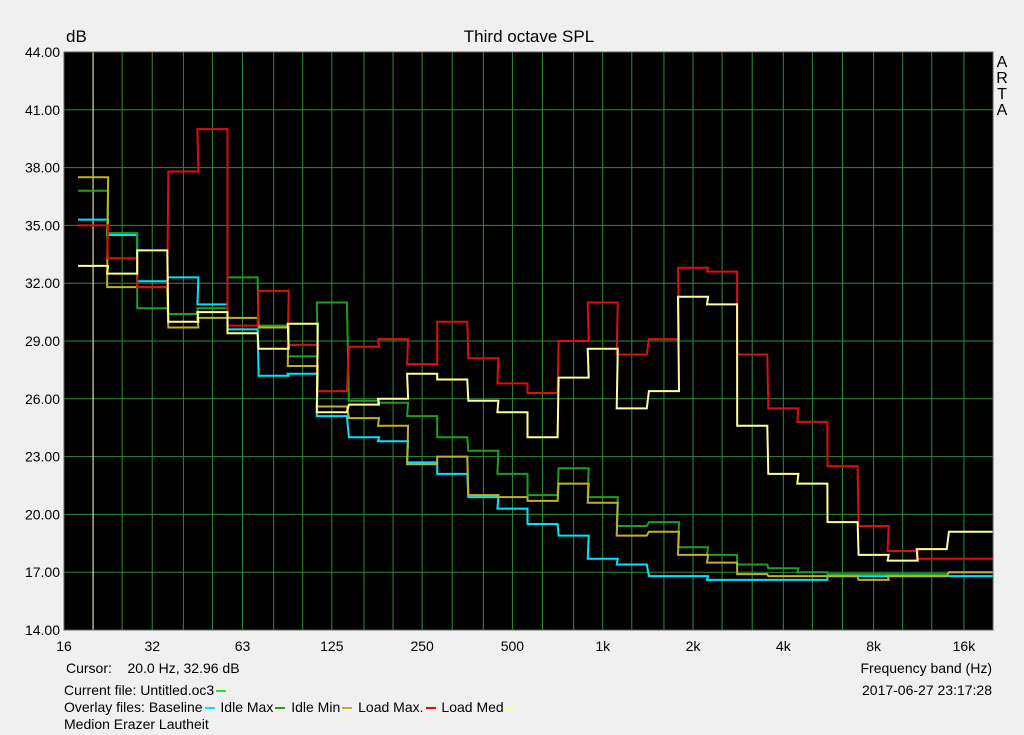  What do you see at coordinates (177, 690) in the screenshot?
I see `current-file-name: Untitled.oc3` at bounding box center [177, 690].